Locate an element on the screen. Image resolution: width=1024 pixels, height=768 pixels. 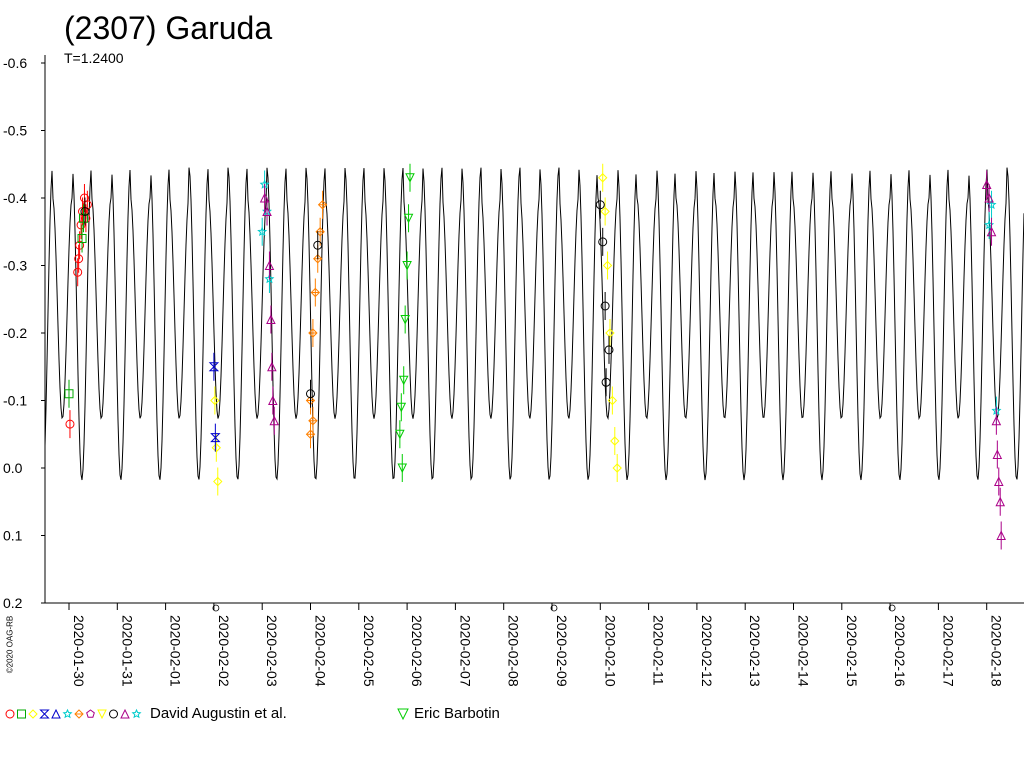
y-tick-label: 0.0 is located at coordinates (13, 468).